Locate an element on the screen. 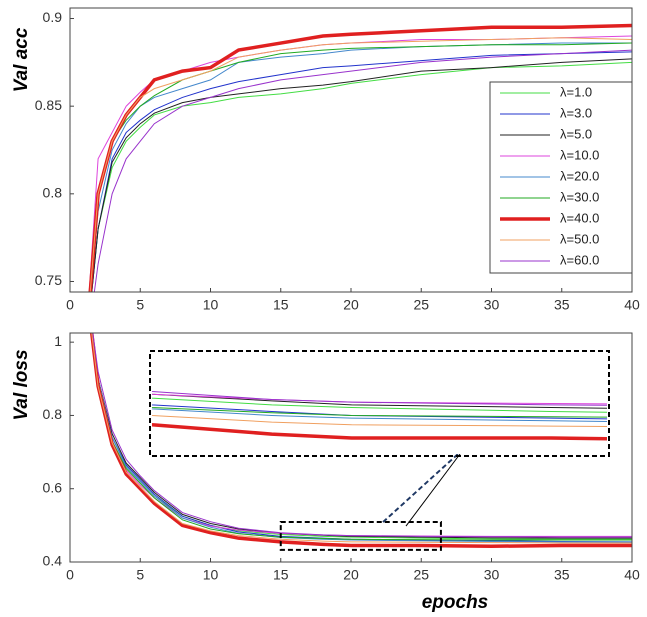 Image resolution: width=647 pixels, height=617 pixels. inset-frame is located at coordinates (379, 403).